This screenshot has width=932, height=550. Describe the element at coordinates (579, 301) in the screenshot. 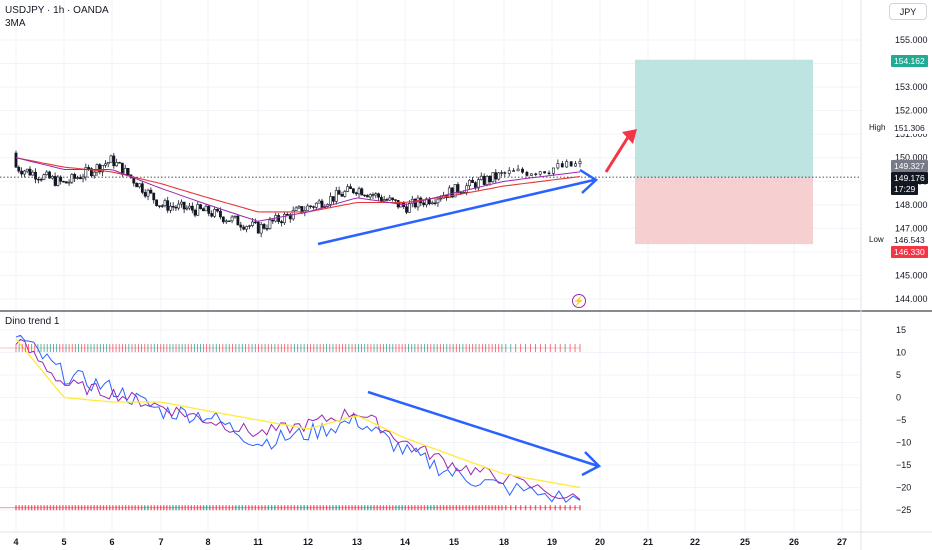

I see `flash-icon: ⚡` at that location.